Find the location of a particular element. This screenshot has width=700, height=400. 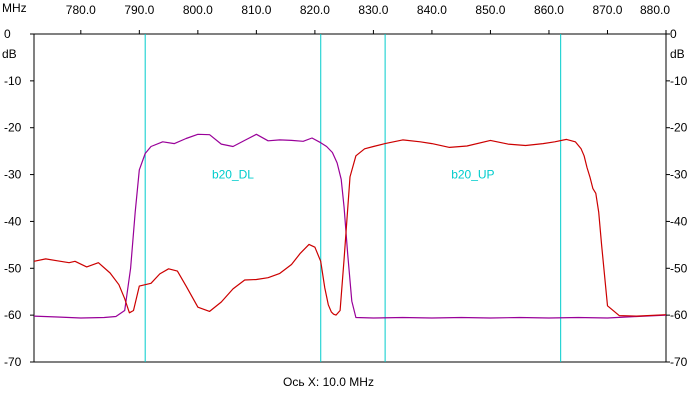

y-tick-label-right-2: -20 is located at coordinates (679, 128).